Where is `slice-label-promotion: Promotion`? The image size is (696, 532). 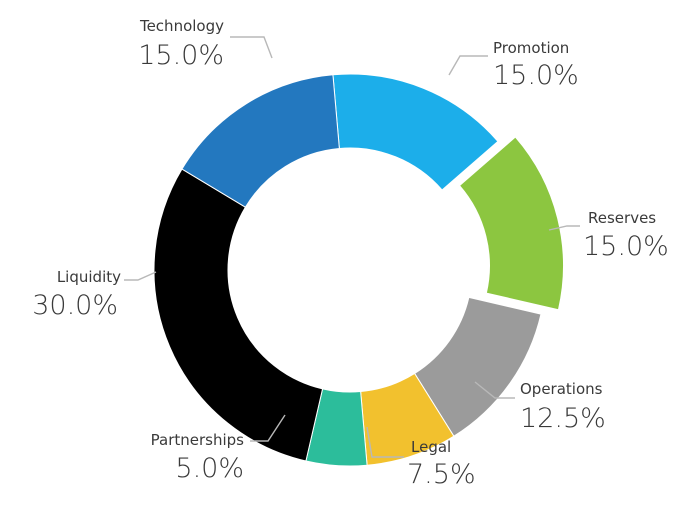 slice-label-promotion: Promotion is located at coordinates (531, 48).